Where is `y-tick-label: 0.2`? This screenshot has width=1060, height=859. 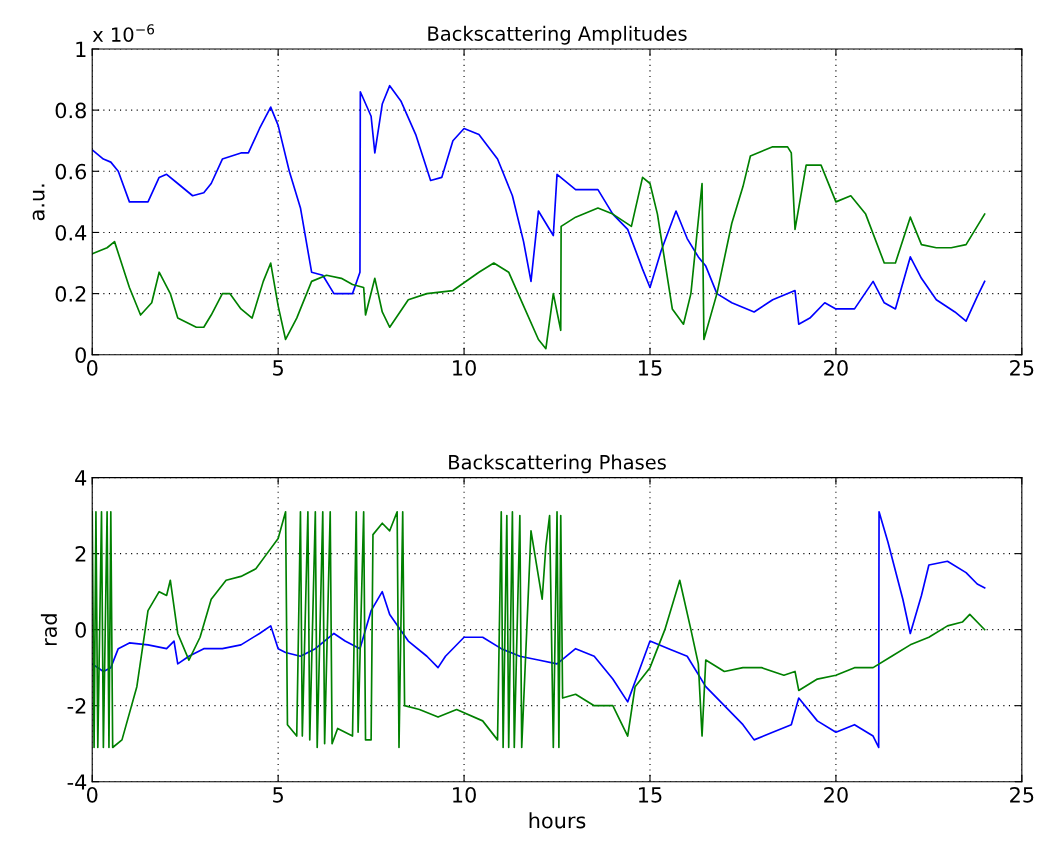
y-tick-label: 0.2 is located at coordinates (70, 294).